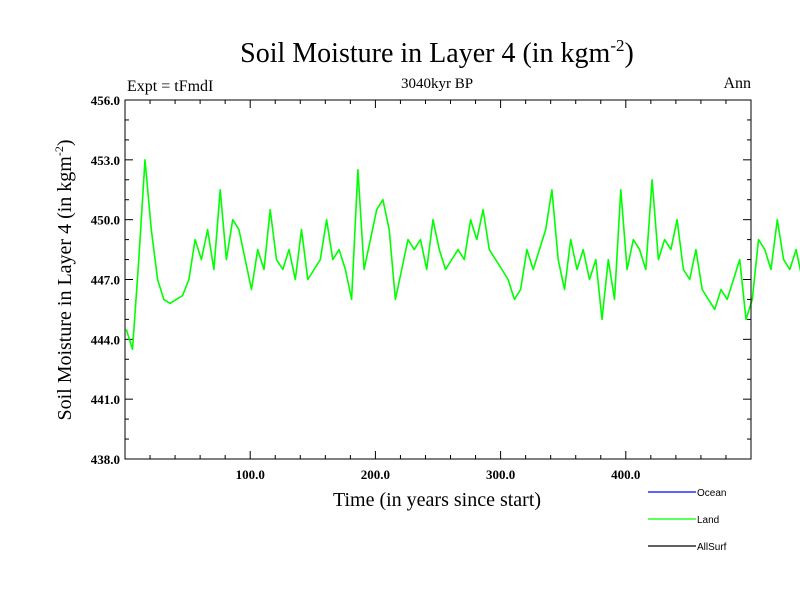  Describe the element at coordinates (105, 339) in the screenshot. I see `y-tick-label: 444.0` at that location.